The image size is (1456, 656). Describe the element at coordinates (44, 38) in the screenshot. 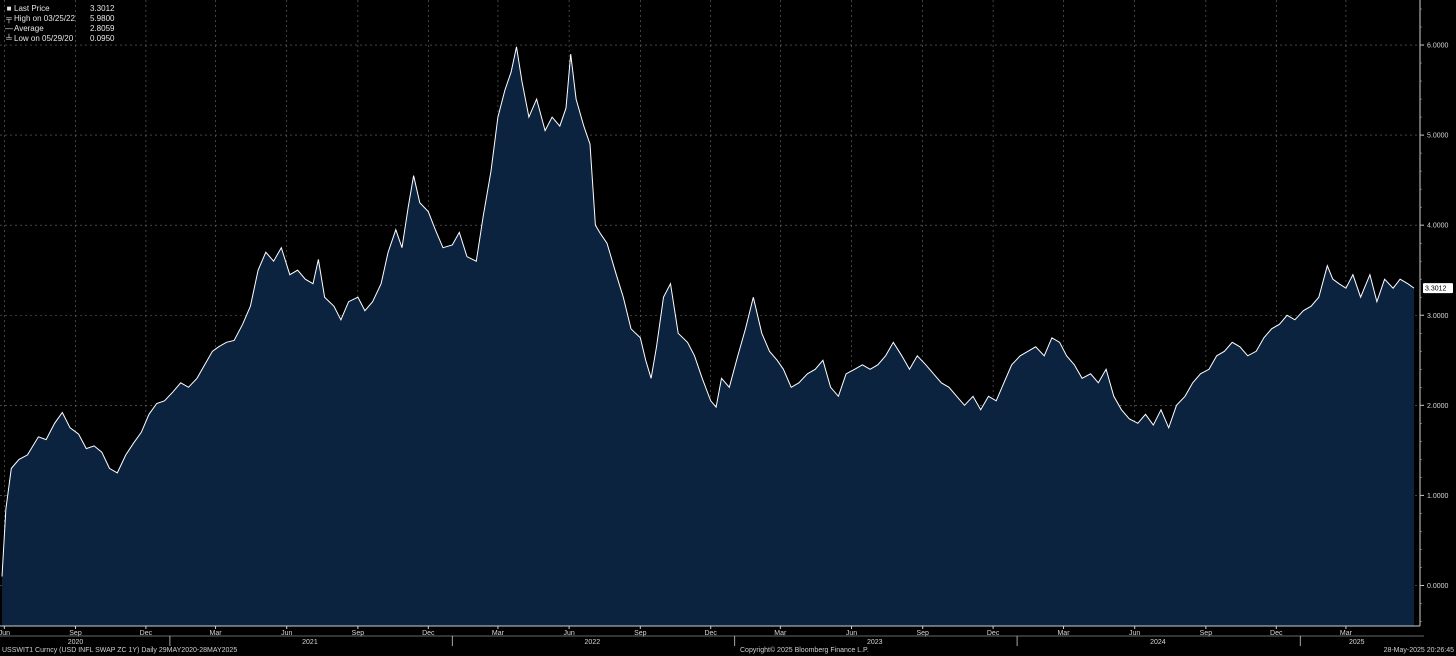

I see `legend-label: Low on 05/29/20` at that location.